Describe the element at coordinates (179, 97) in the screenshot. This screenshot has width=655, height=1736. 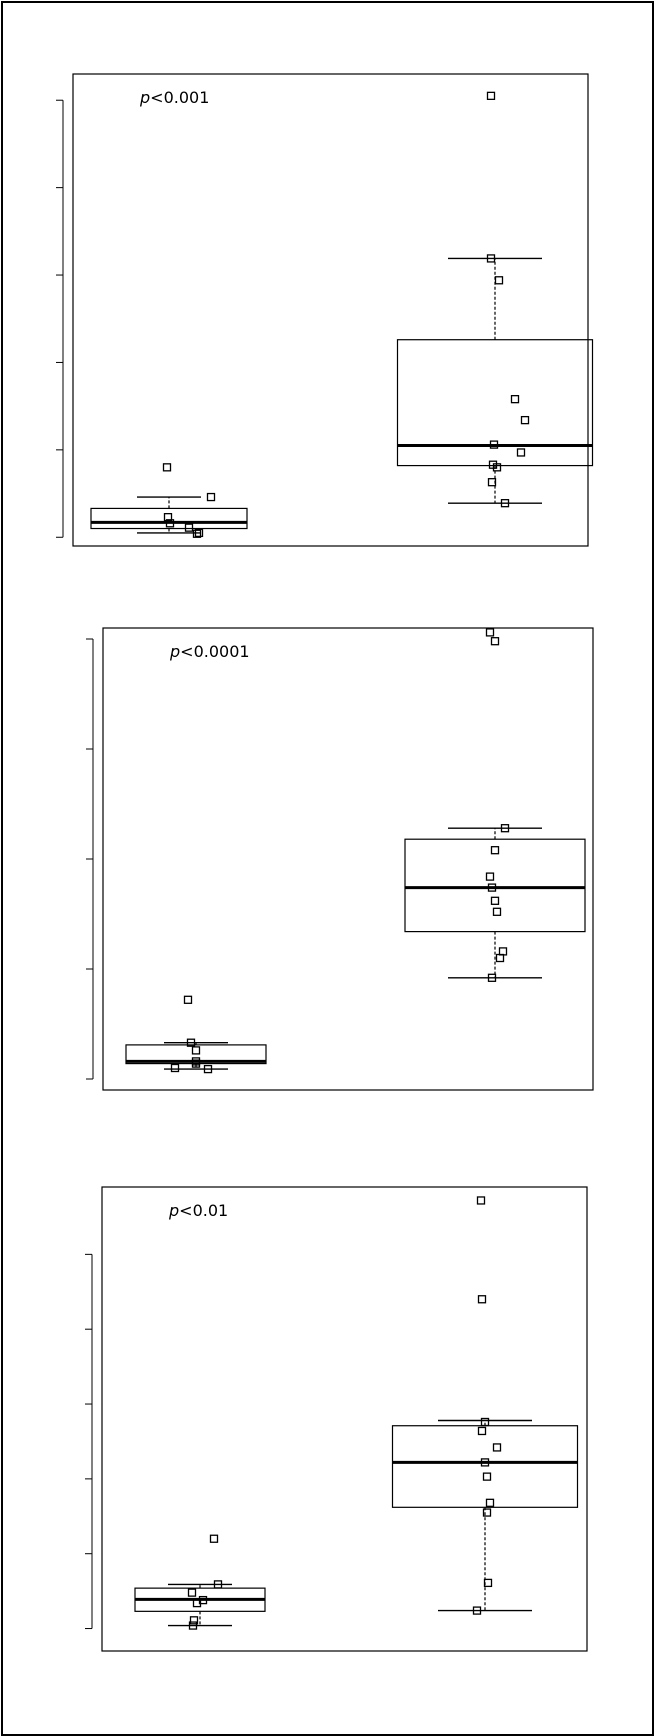
I see `p-value-threshold: <0.001` at that location.